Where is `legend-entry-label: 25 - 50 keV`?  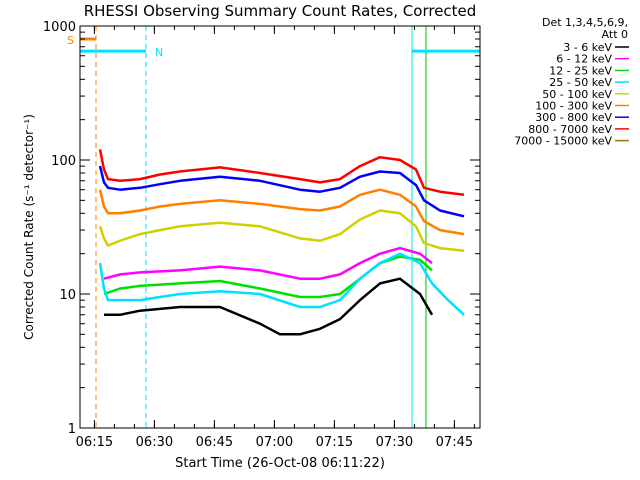 legend-entry-label: 25 - 50 keV is located at coordinates (580, 82).